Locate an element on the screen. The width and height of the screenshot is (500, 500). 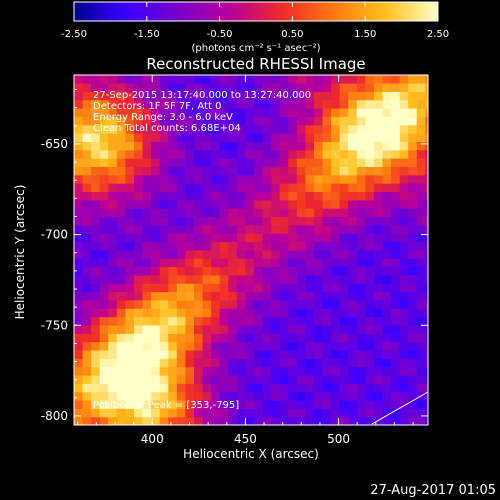
x-axis-label: Heliocentric X (arcsec) is located at coordinates (251, 454).